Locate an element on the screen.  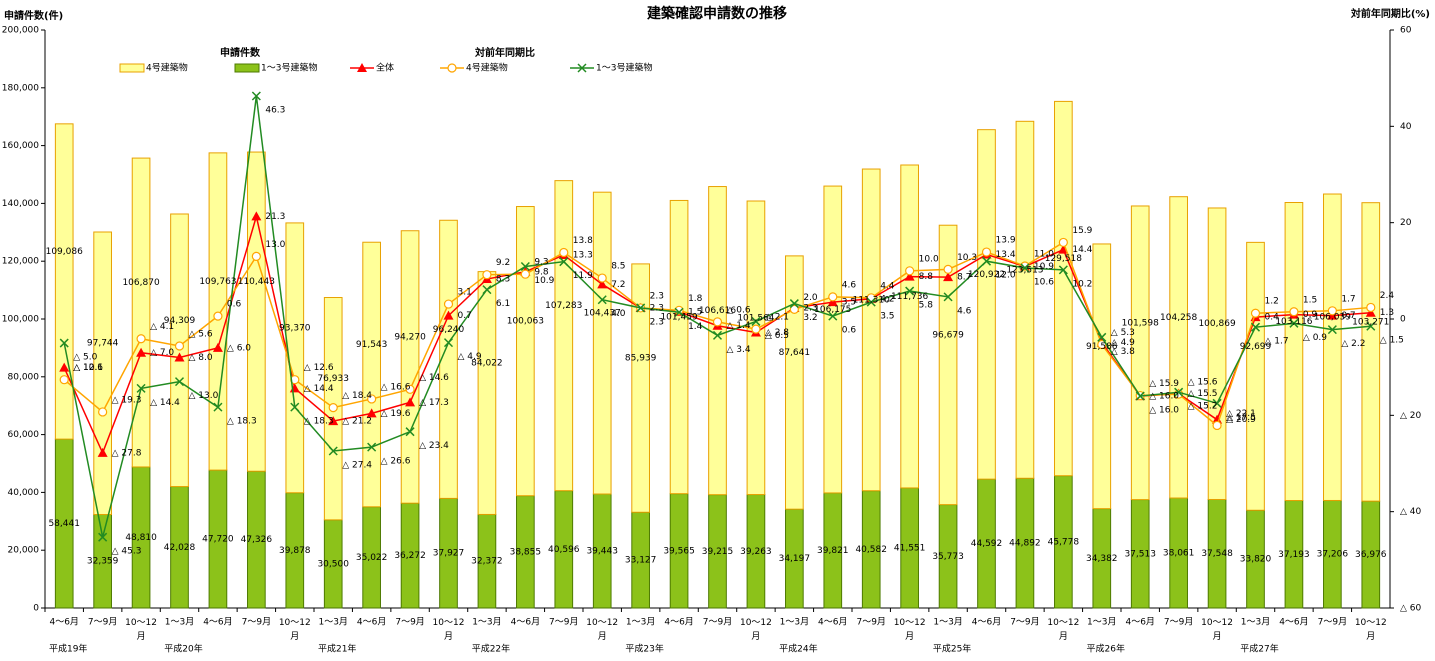
bar-value-label: 96,240 is located at coordinates (449, 330).